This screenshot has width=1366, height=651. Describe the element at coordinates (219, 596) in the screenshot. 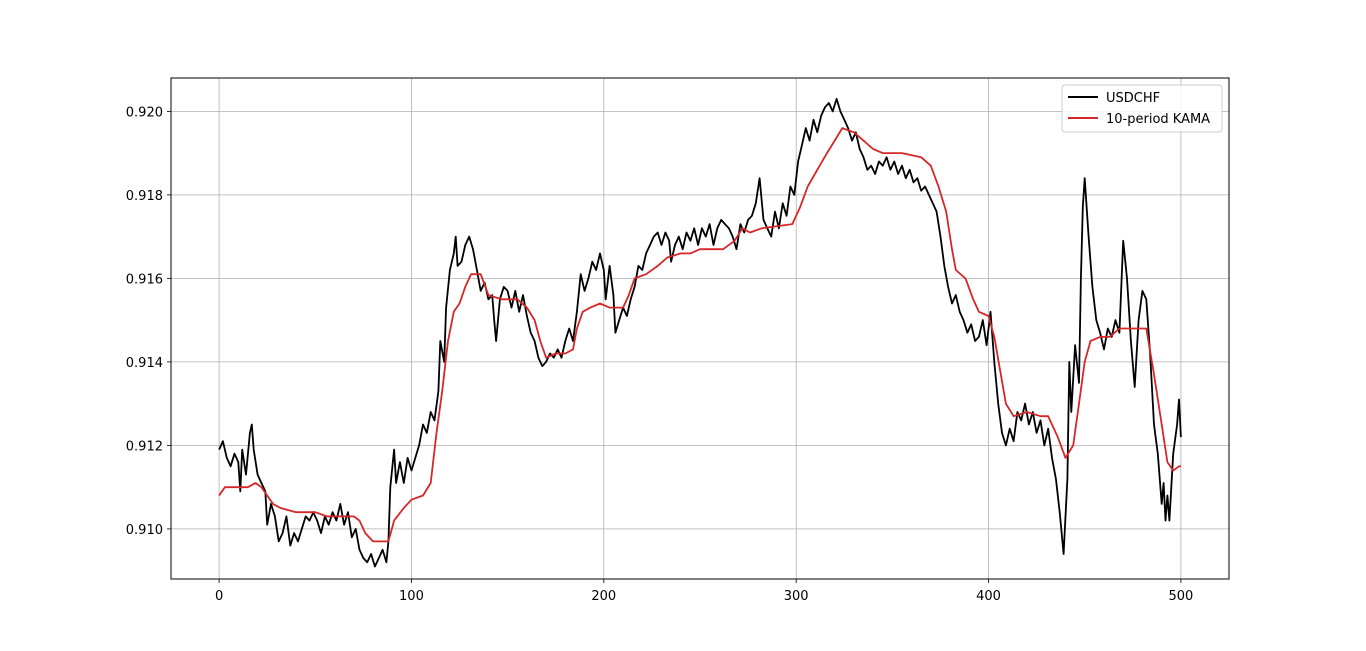

I see `x-tick-label: 0` at that location.